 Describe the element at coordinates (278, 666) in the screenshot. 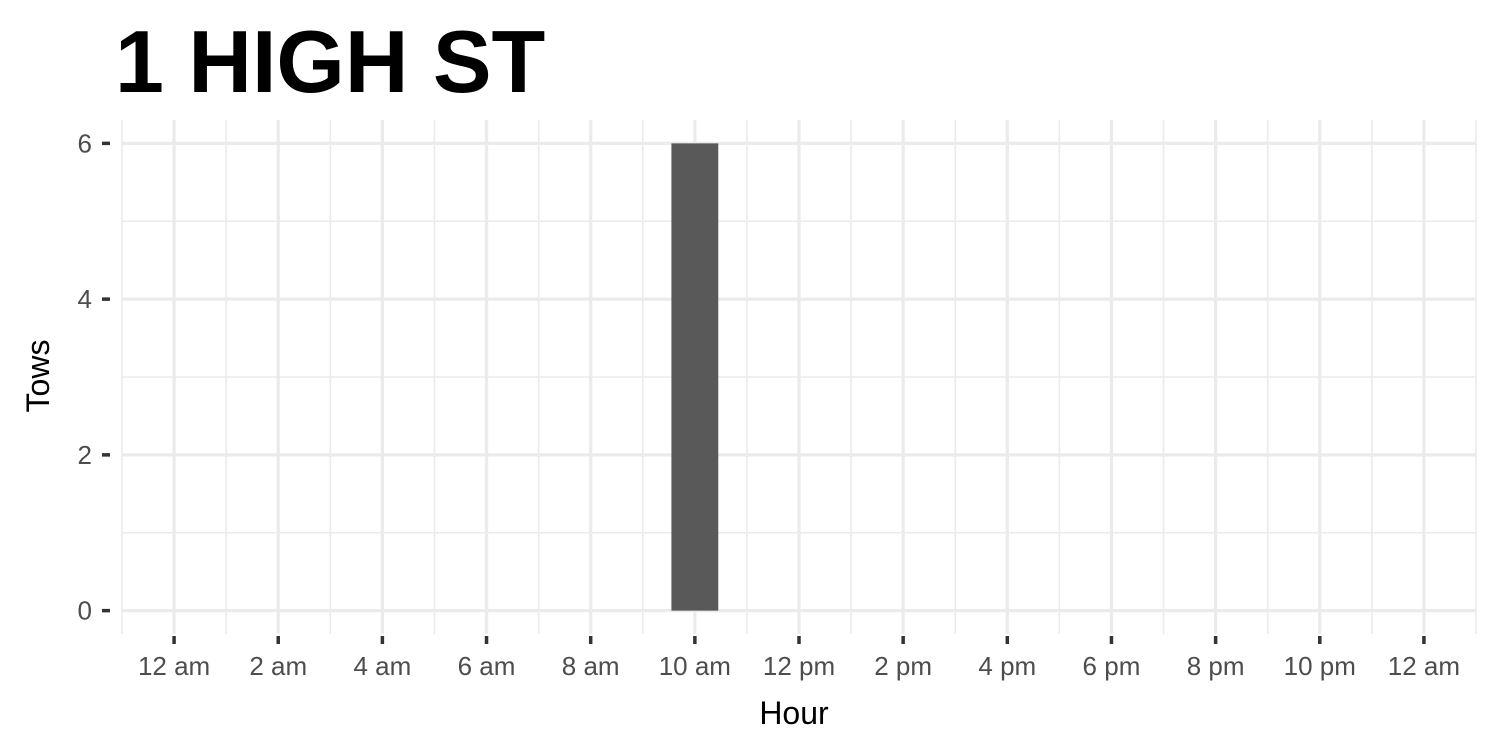

I see `x-tick-label: 2 am` at that location.